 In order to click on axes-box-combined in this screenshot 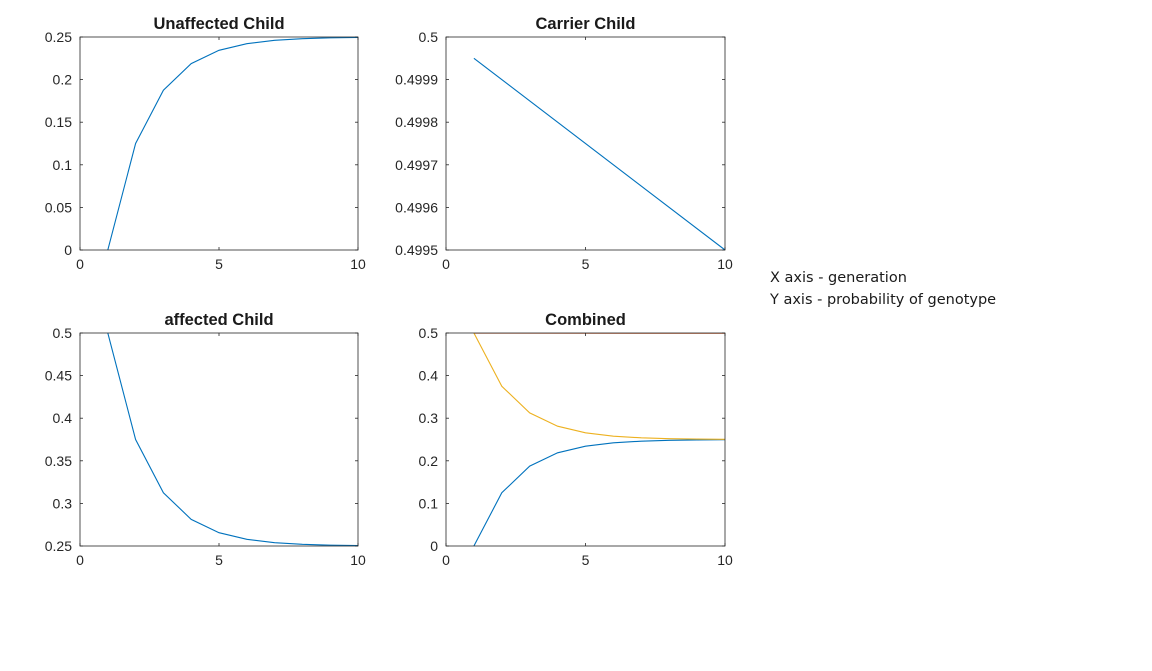, I will do `click(585, 439)`.